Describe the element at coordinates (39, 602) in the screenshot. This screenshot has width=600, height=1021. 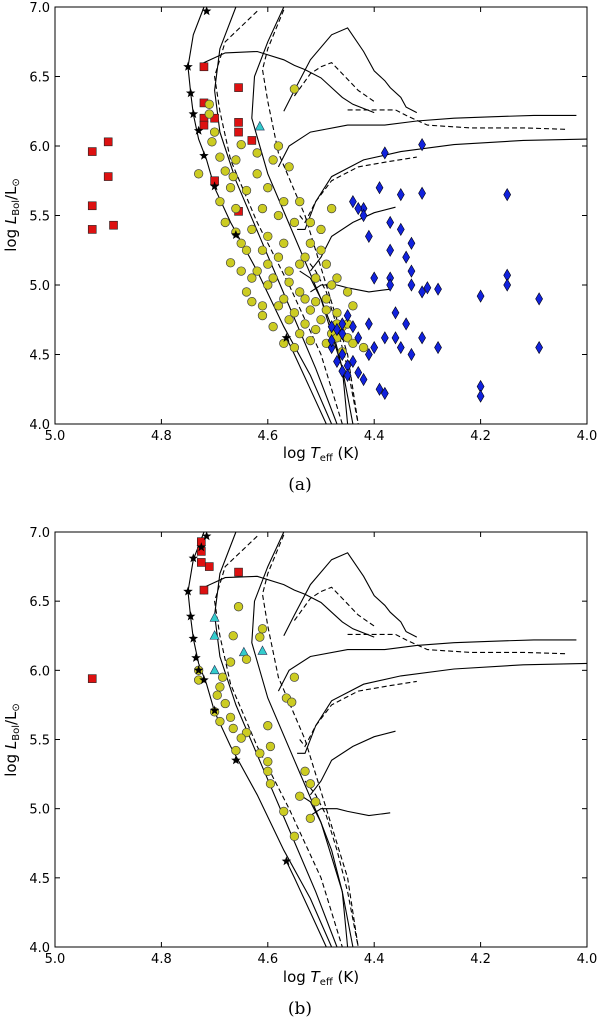
I see `y-tick-label: 6.5` at that location.